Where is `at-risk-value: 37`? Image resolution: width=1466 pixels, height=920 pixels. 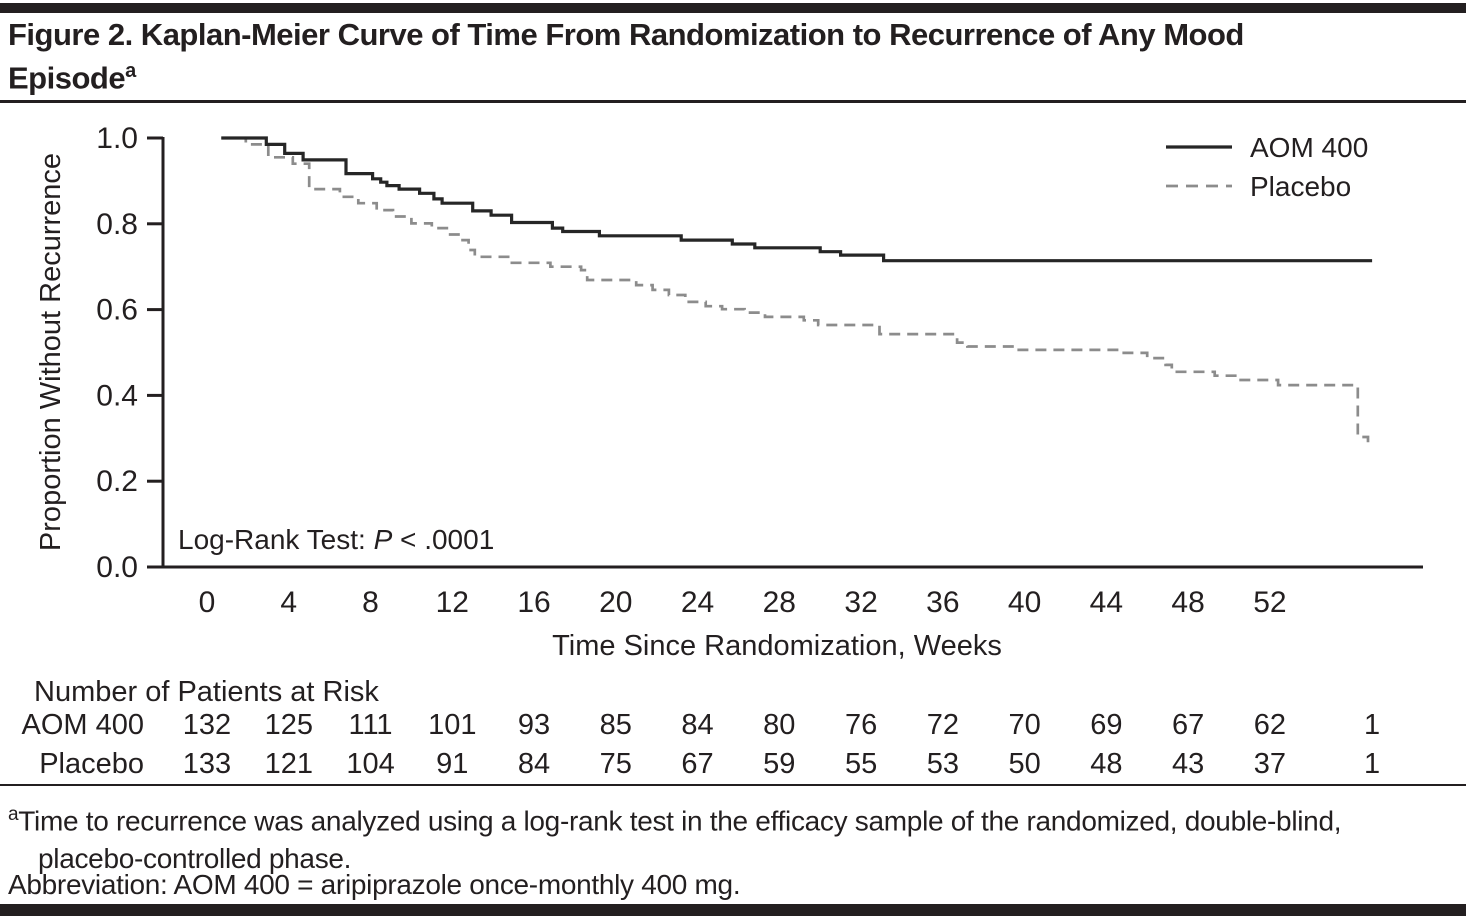
at-risk-value: 37 is located at coordinates (1270, 764).